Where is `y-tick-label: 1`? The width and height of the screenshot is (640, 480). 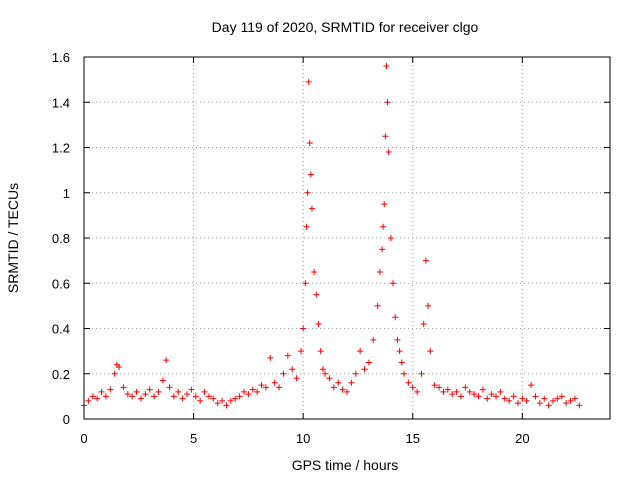 y-tick-label: 1 is located at coordinates (66, 193).